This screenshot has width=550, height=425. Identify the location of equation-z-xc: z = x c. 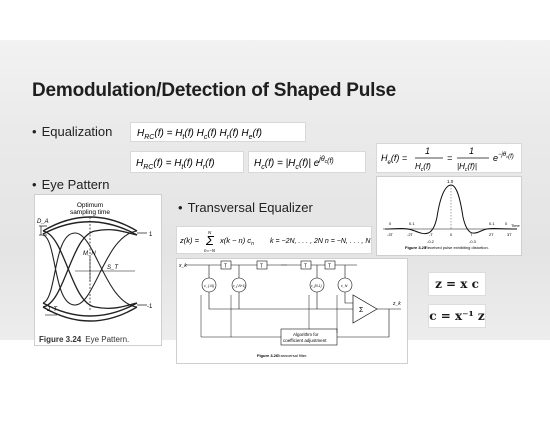
(457, 284).